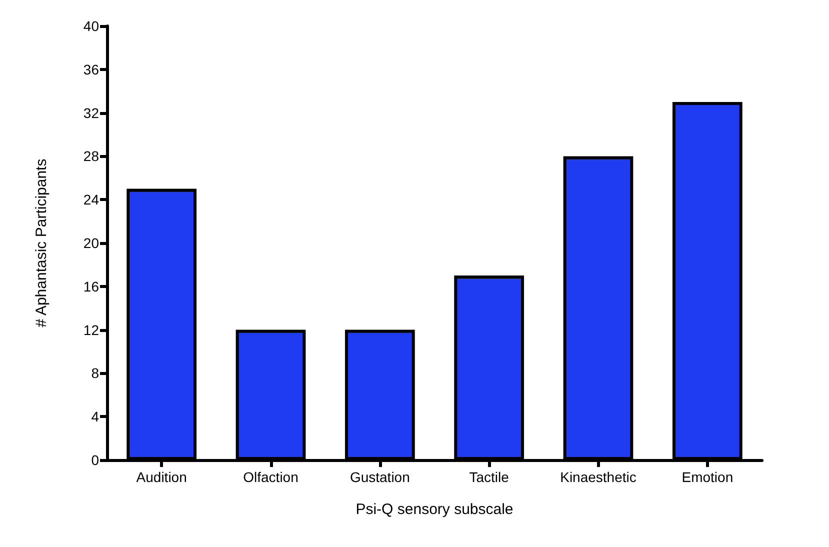  I want to click on x-tick-label: Olfaction, so click(270, 477).